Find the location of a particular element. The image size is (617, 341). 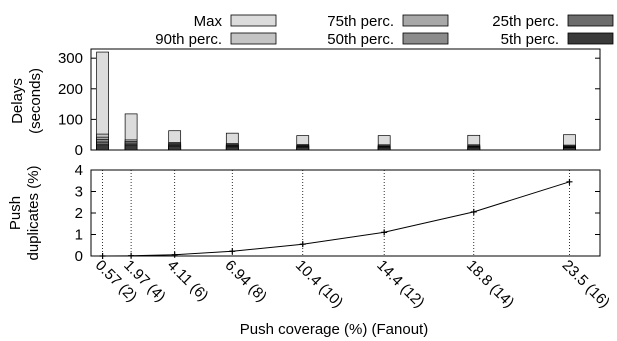

legend-label-3: 25th perc. is located at coordinates (525, 21).